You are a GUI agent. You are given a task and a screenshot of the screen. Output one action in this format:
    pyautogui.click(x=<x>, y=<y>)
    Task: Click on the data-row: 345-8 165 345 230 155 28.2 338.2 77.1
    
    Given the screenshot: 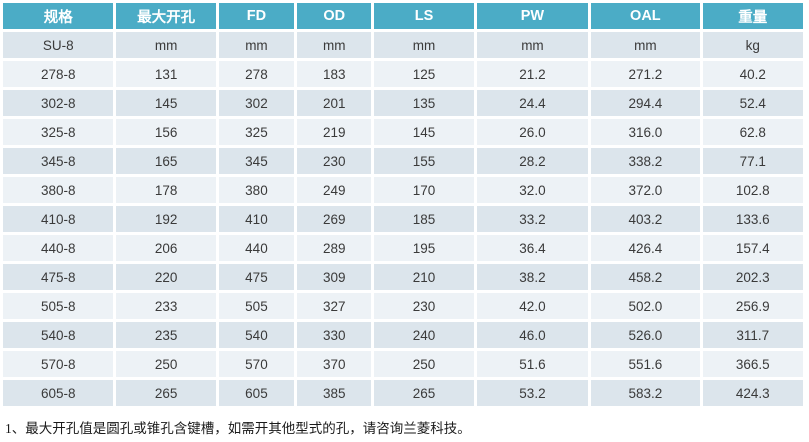 What is the action you would take?
    pyautogui.click(x=403, y=161)
    